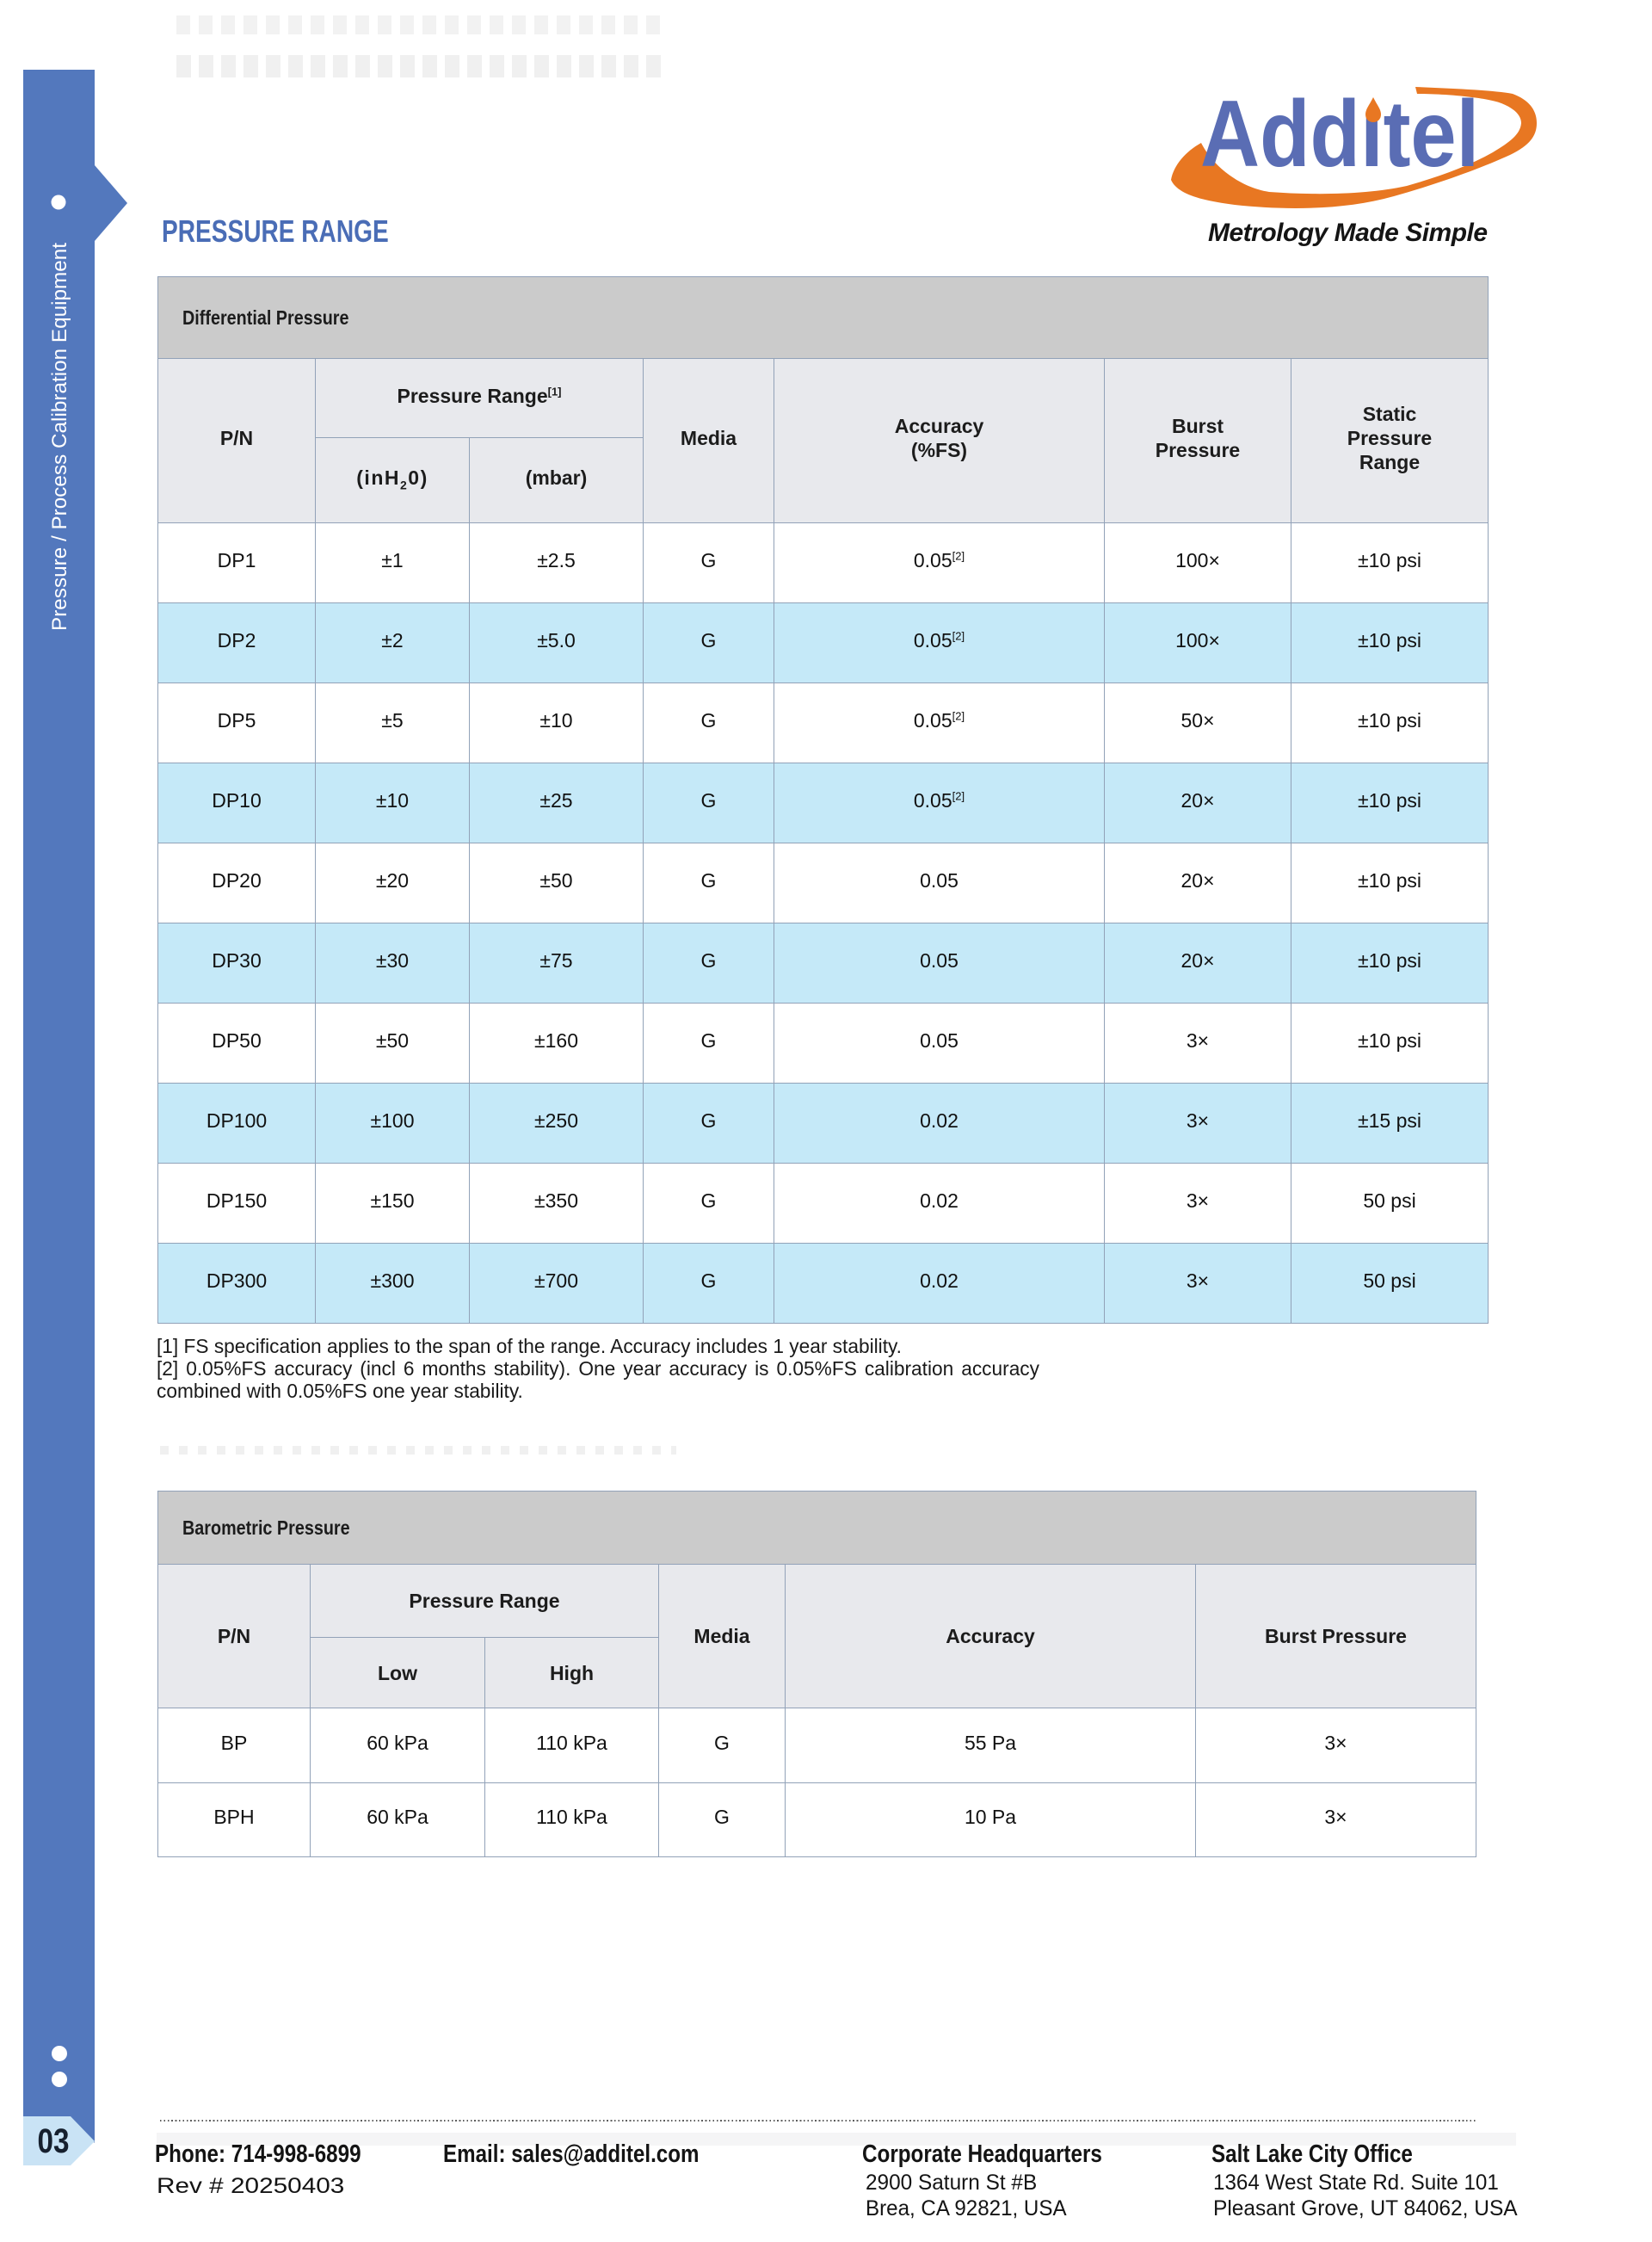 The width and height of the screenshot is (1652, 2242). What do you see at coordinates (60, 437) in the screenshot?
I see `svg-text:Pressure / Process Calibration: Pressure / Process Calibration Equipment` at bounding box center [60, 437].